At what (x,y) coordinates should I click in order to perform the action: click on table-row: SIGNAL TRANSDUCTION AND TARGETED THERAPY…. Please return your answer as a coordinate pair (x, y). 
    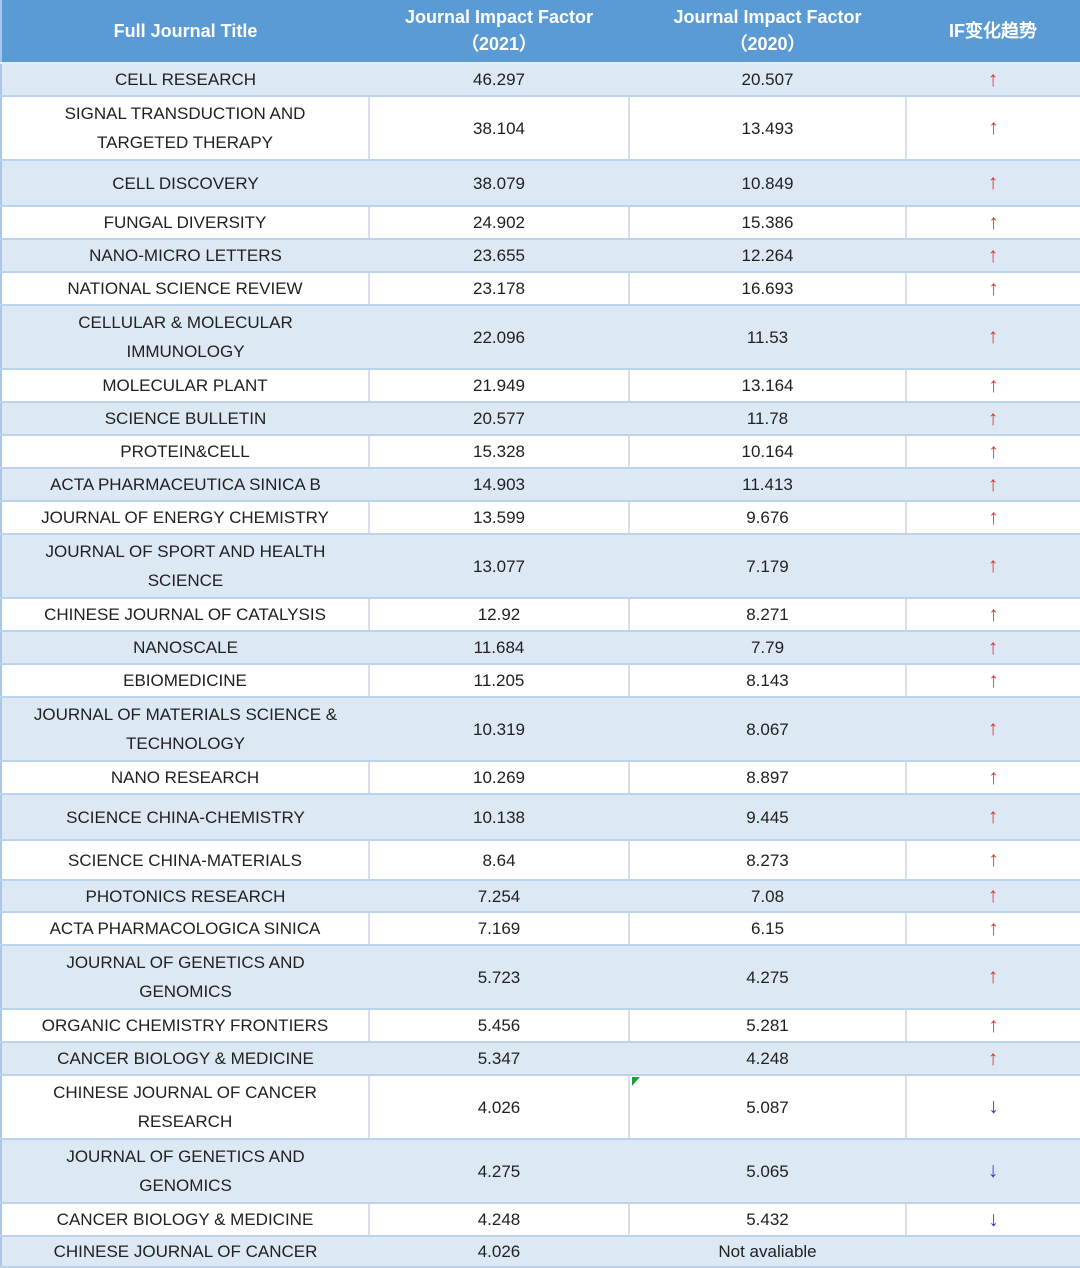
    Looking at the image, I should click on (540, 128).